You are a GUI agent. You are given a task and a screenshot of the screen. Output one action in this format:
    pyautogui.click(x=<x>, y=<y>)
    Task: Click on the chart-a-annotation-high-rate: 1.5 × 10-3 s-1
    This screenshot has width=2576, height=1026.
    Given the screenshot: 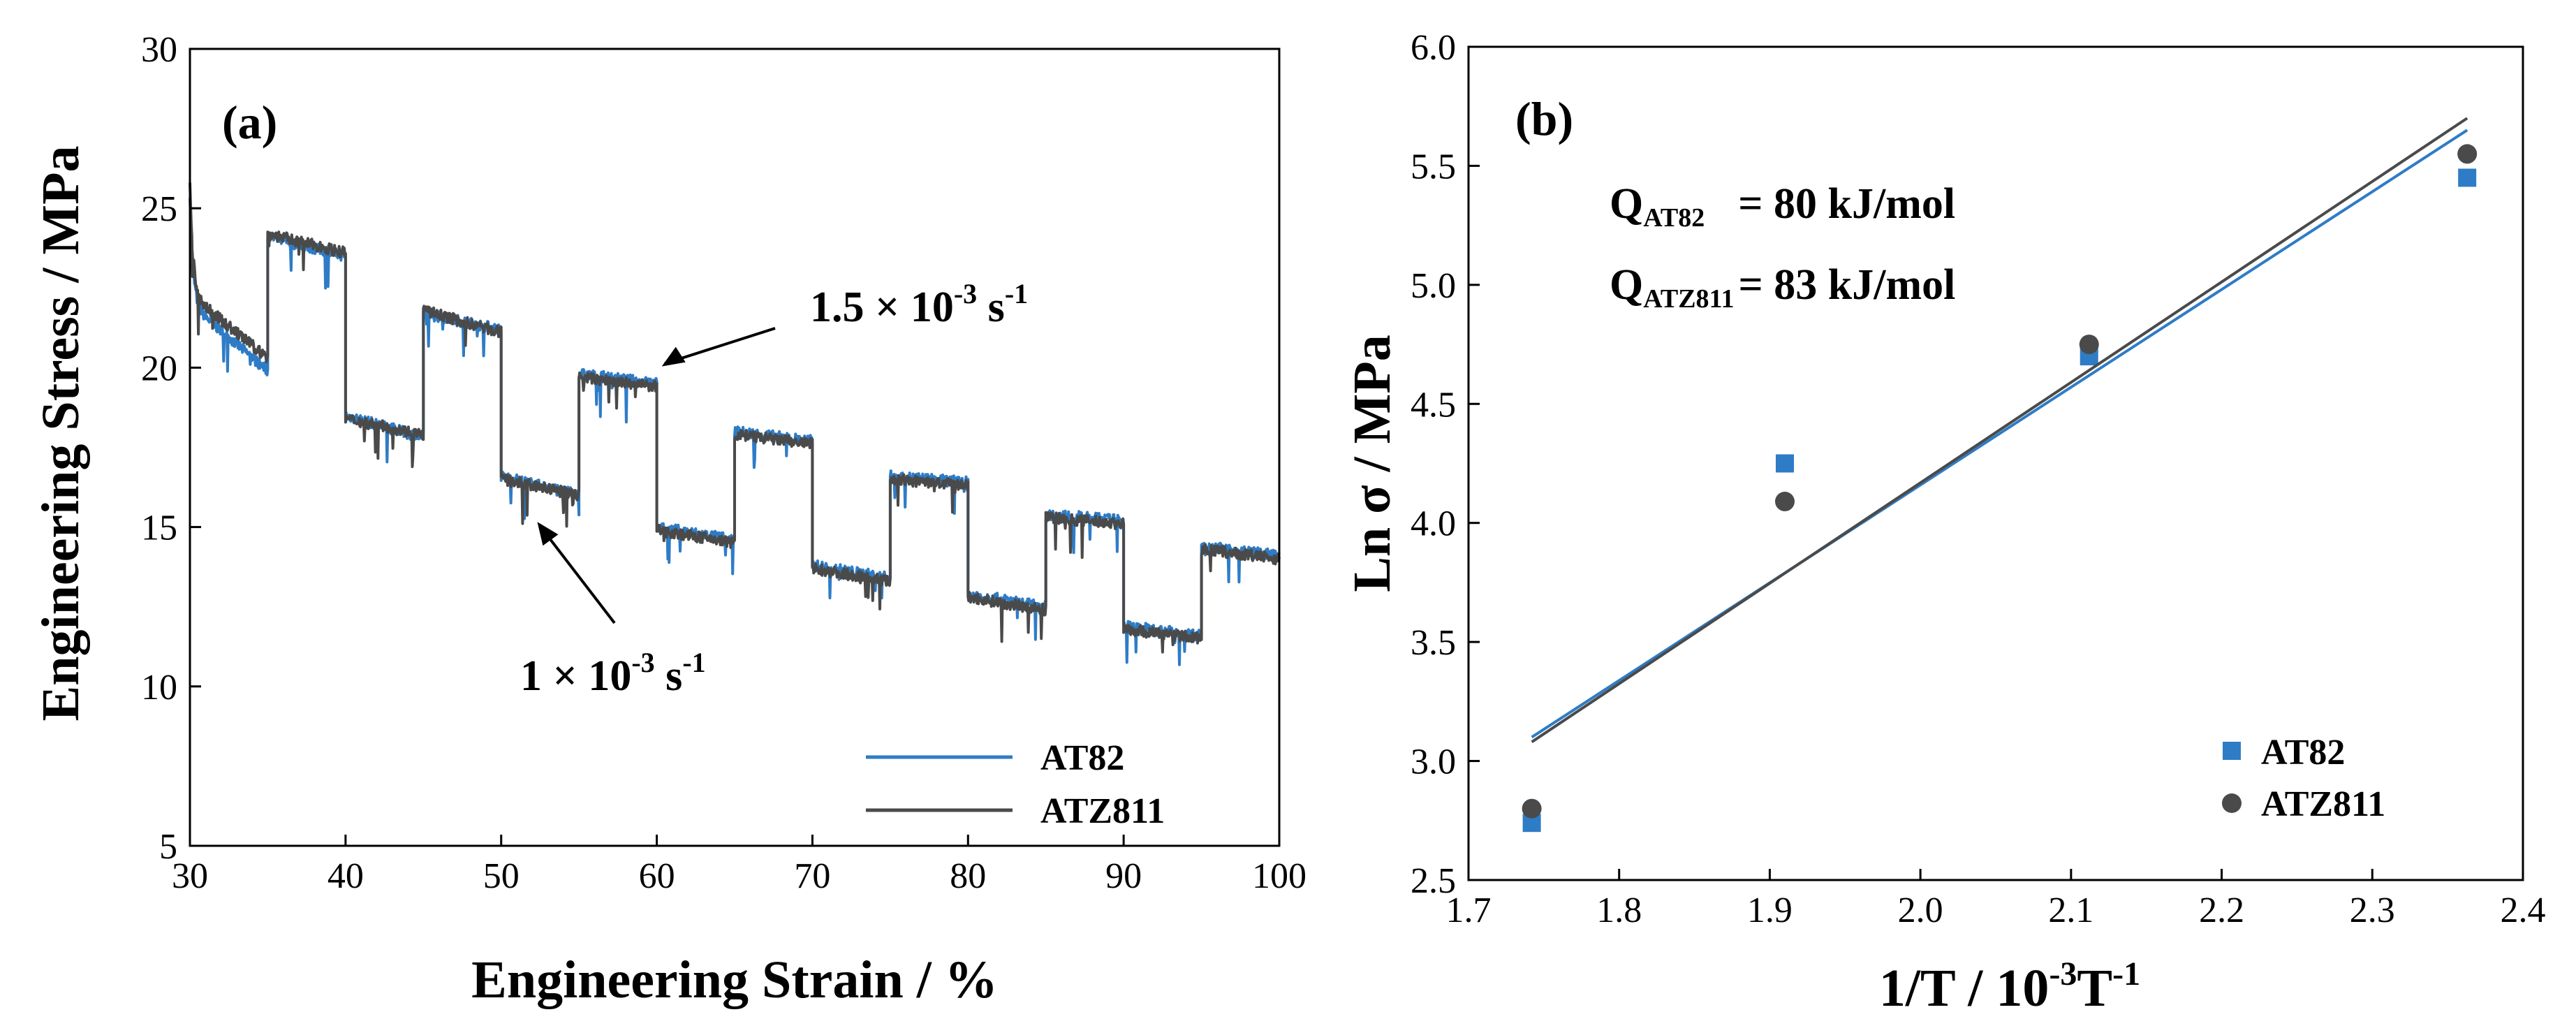 What is the action you would take?
    pyautogui.click(x=919, y=305)
    